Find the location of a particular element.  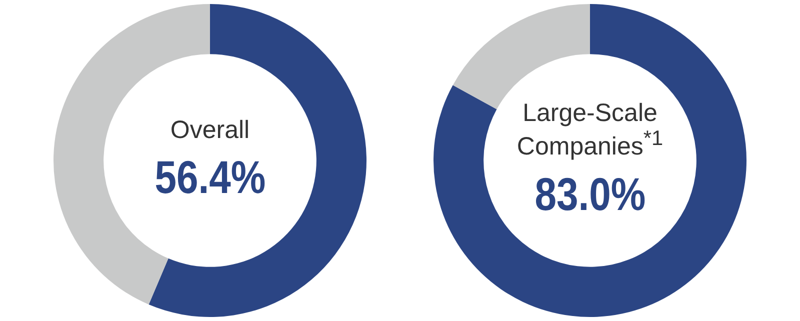

data-label: 56.4% is located at coordinates (210, 177).